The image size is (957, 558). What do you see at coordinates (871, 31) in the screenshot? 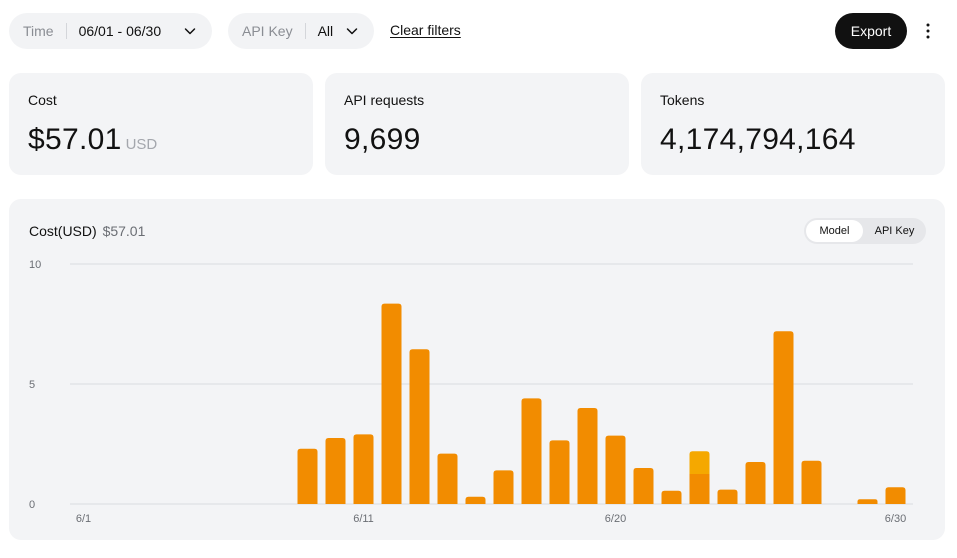
I see `export-button: Export` at bounding box center [871, 31].